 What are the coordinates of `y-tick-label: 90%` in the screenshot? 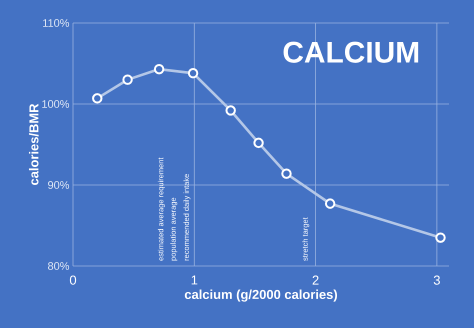 It's located at (59, 185).